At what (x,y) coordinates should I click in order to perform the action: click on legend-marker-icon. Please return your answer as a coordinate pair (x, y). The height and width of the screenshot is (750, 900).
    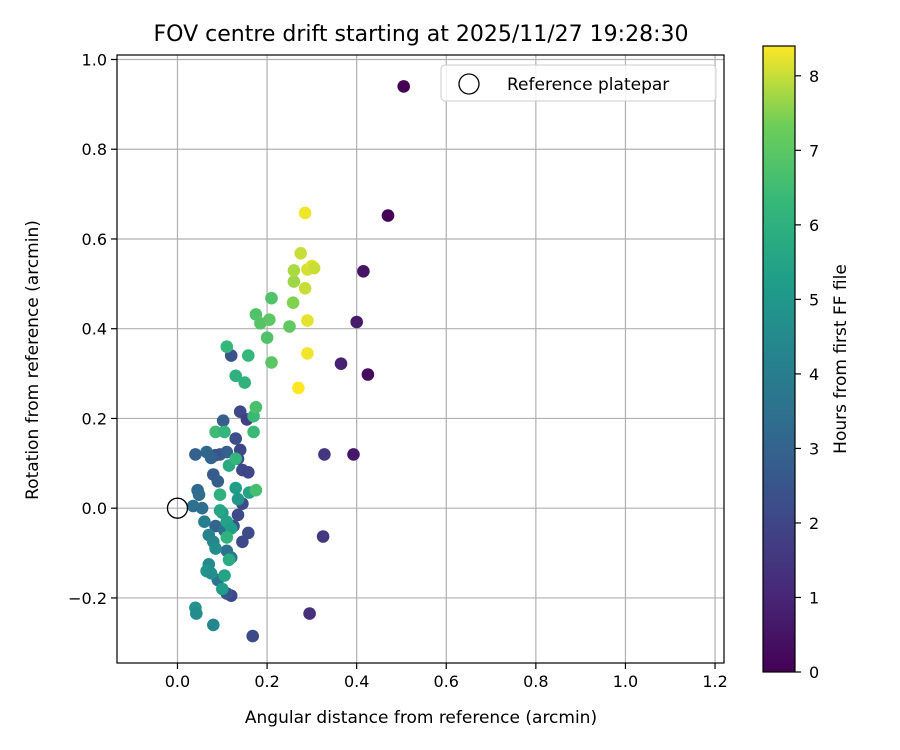
    Looking at the image, I should click on (469, 84).